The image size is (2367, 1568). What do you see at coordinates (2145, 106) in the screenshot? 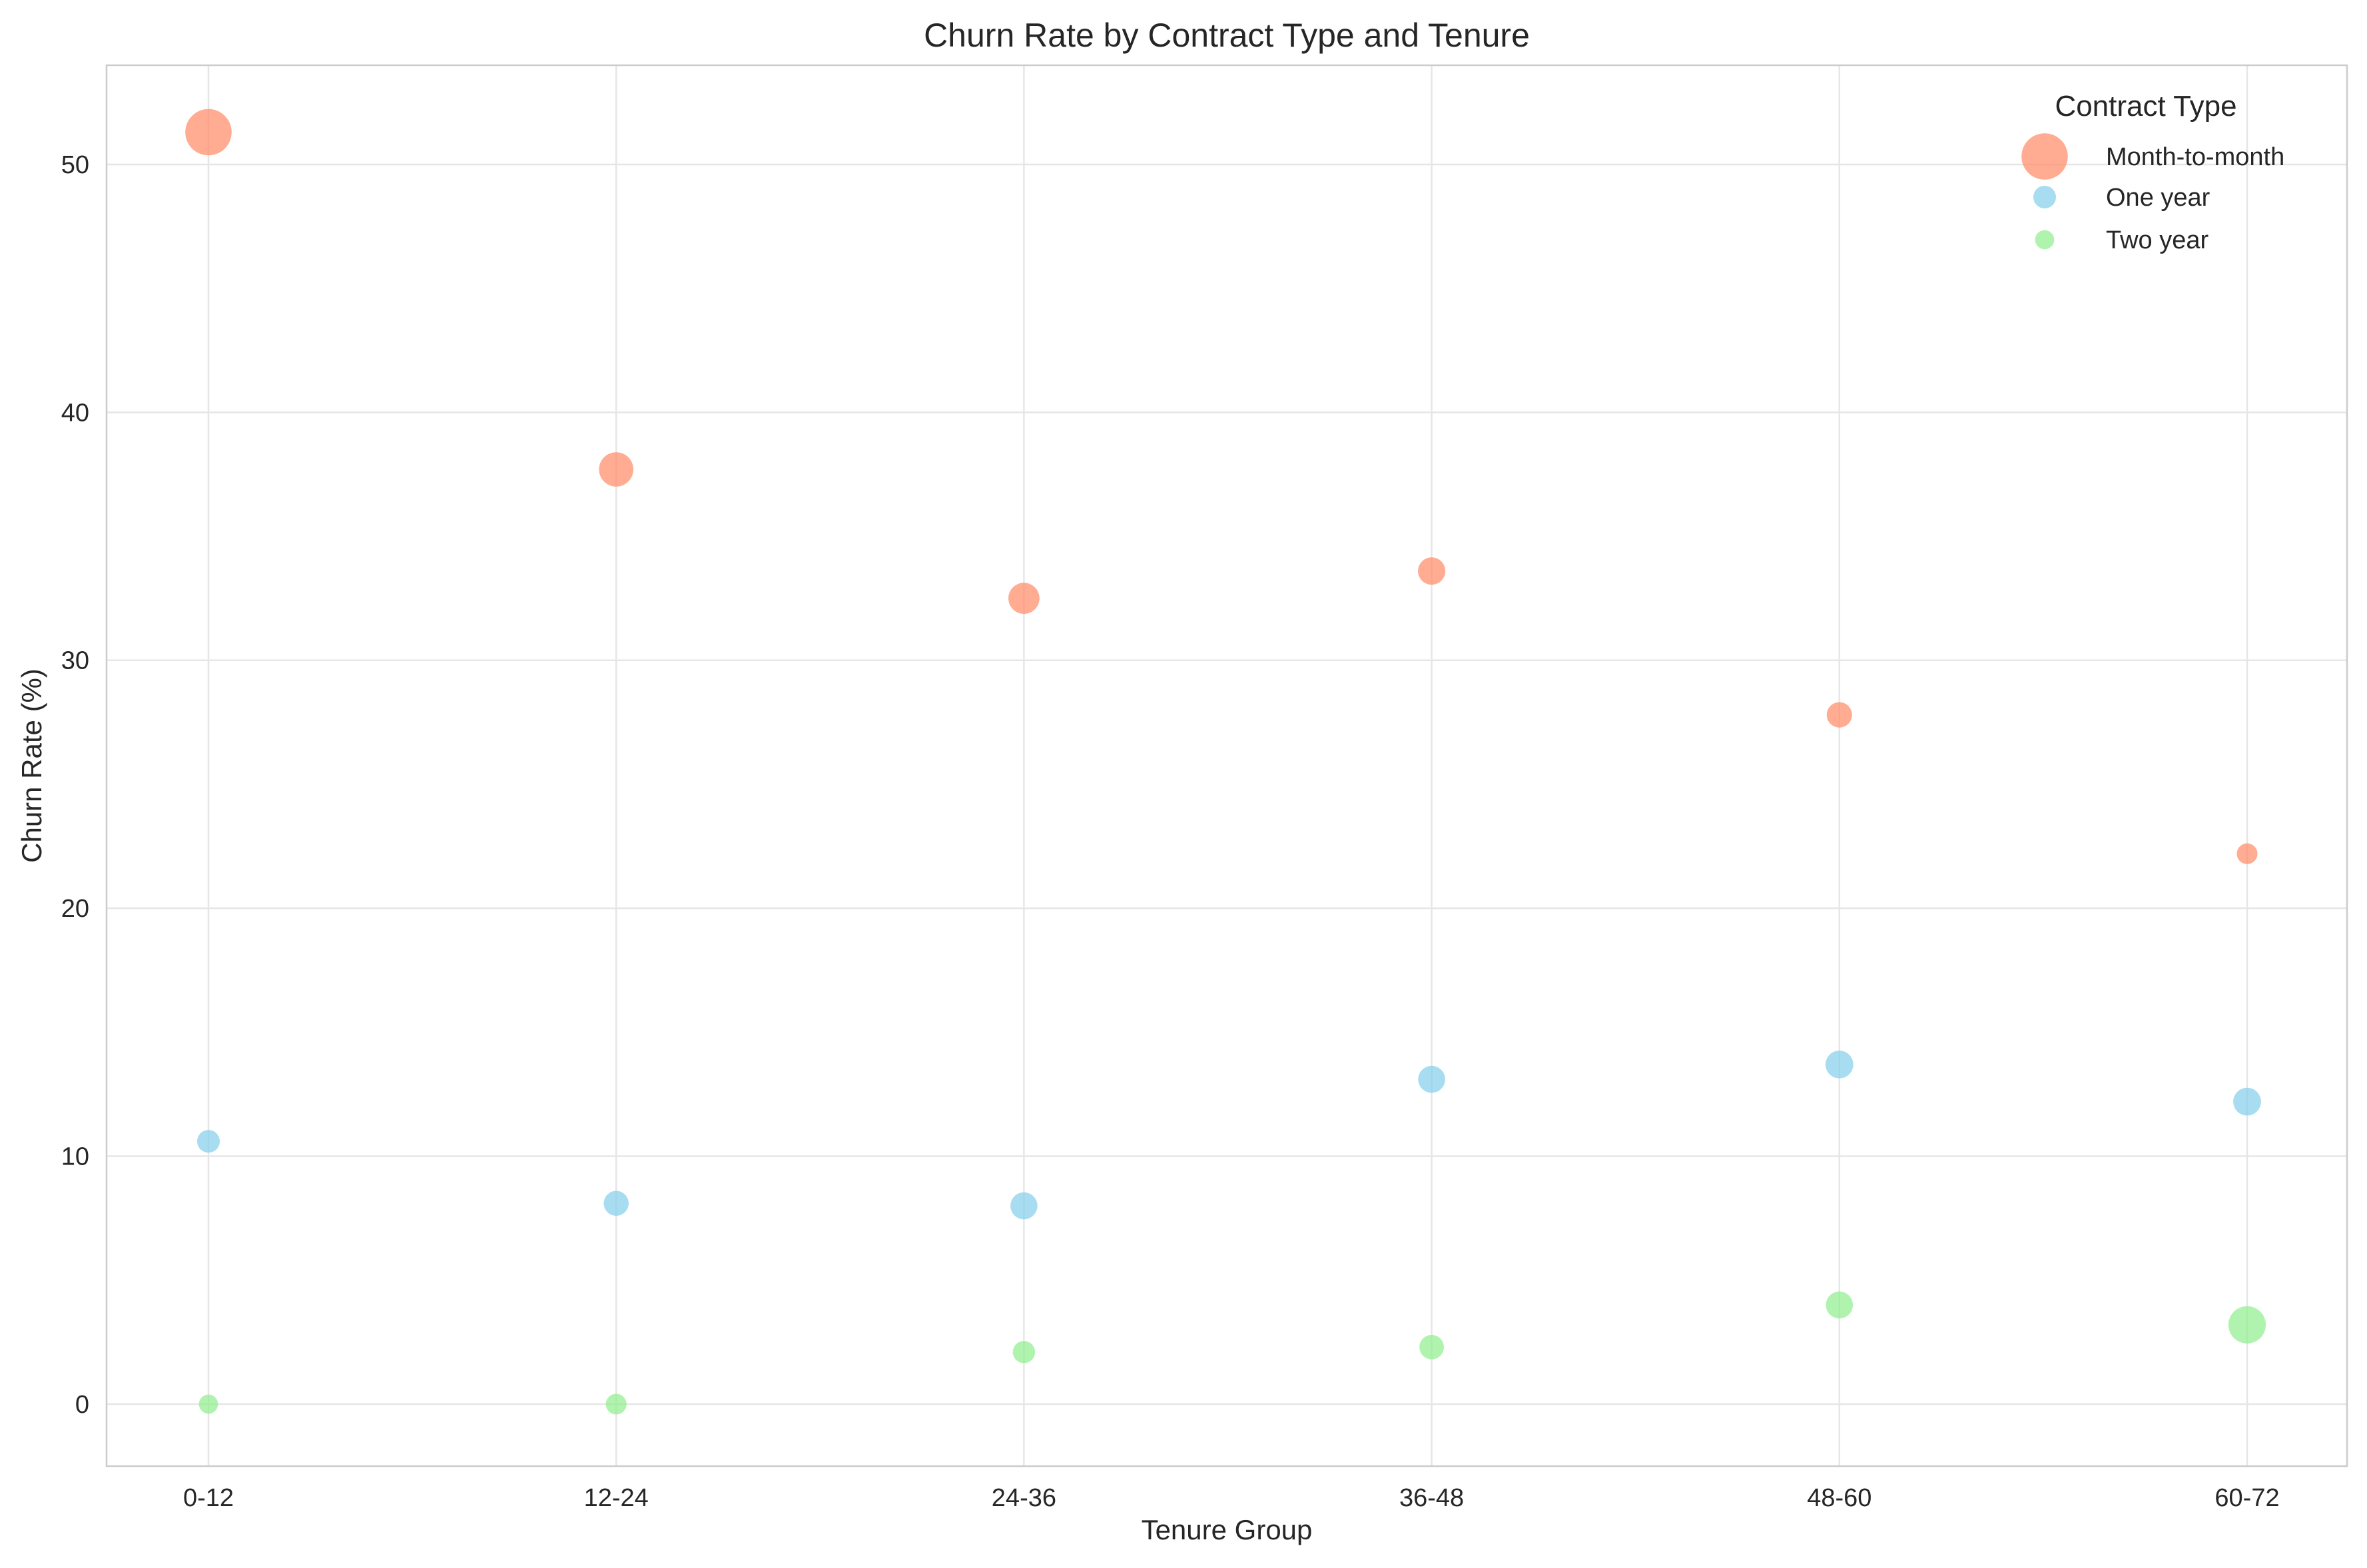
I see `legend-title: Contract Type` at bounding box center [2145, 106].